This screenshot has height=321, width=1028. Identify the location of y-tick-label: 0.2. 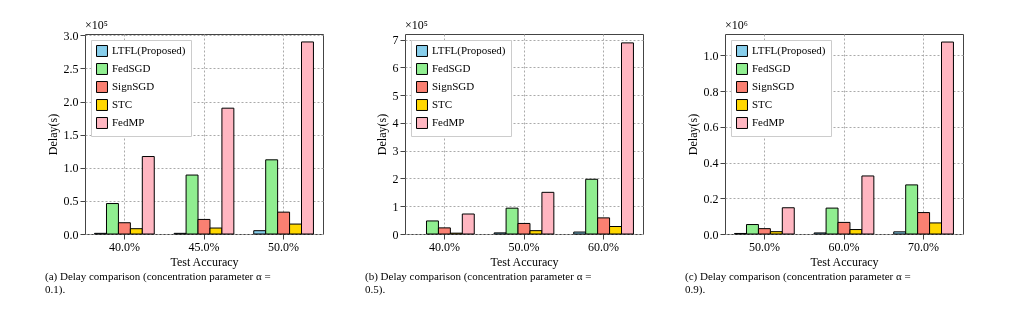
(711, 198).